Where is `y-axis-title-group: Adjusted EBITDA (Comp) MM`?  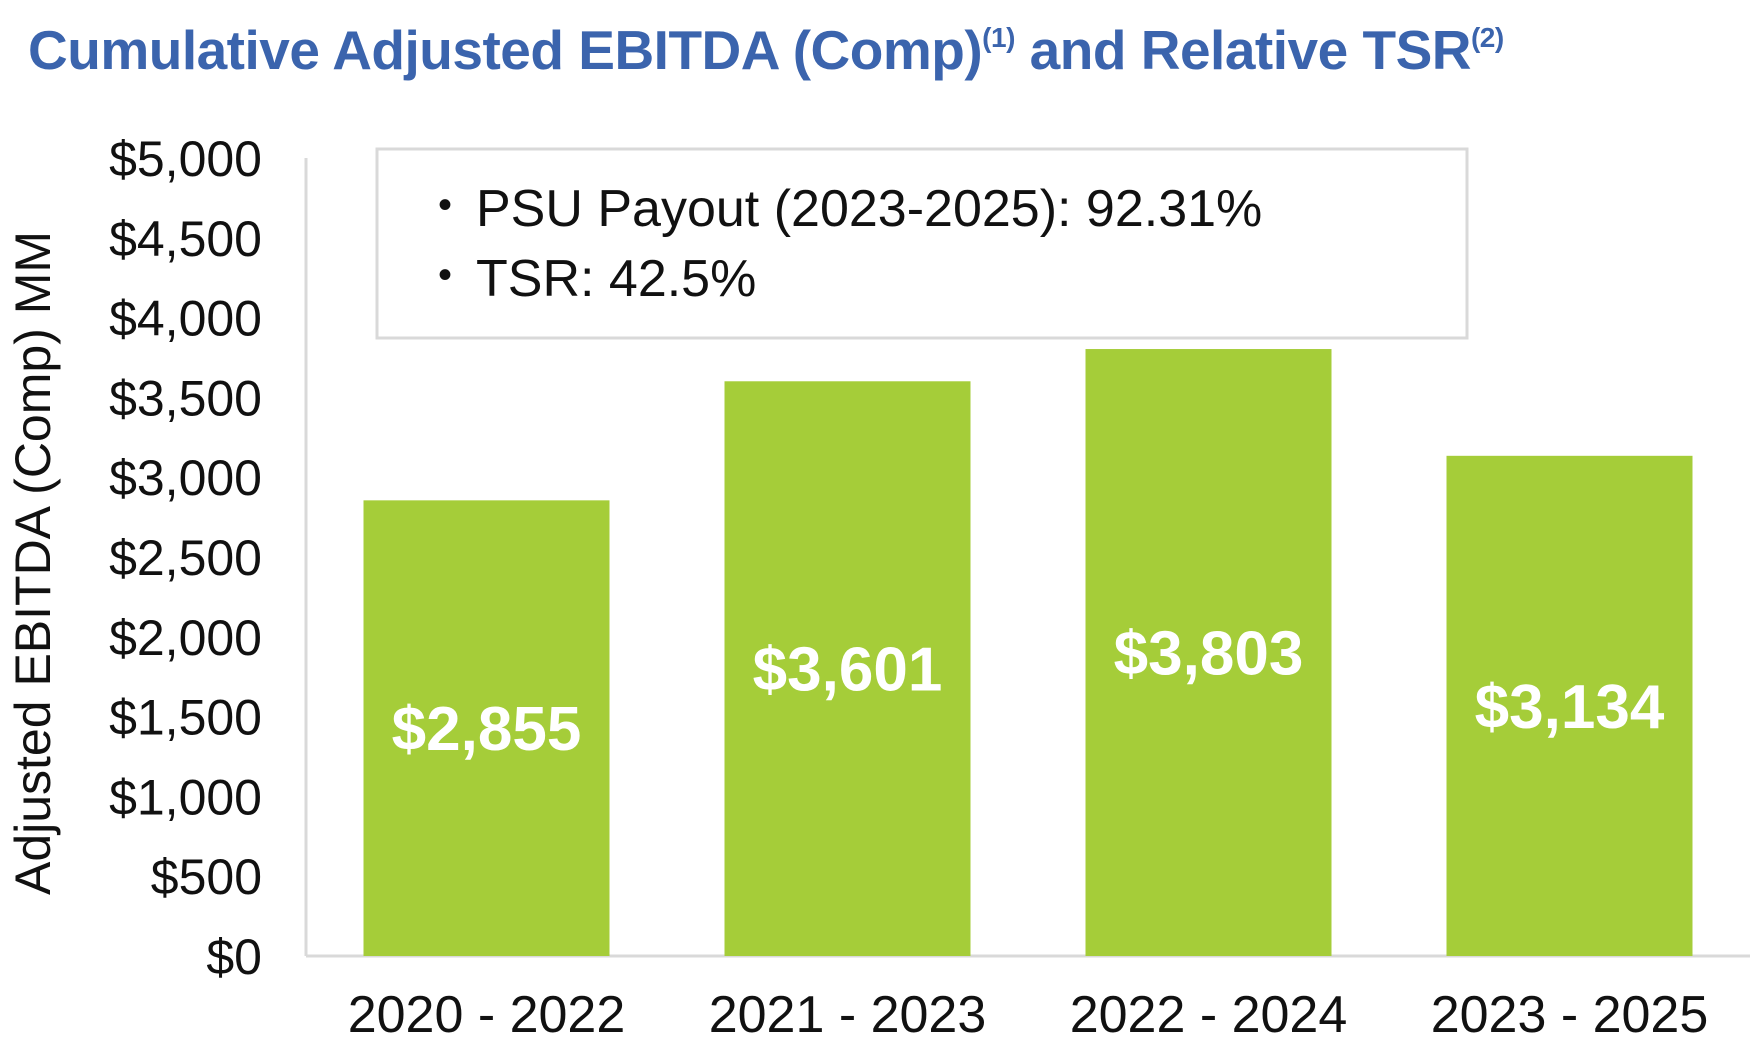
y-axis-title-group: Adjusted EBITDA (Comp) MM is located at coordinates (33, 563).